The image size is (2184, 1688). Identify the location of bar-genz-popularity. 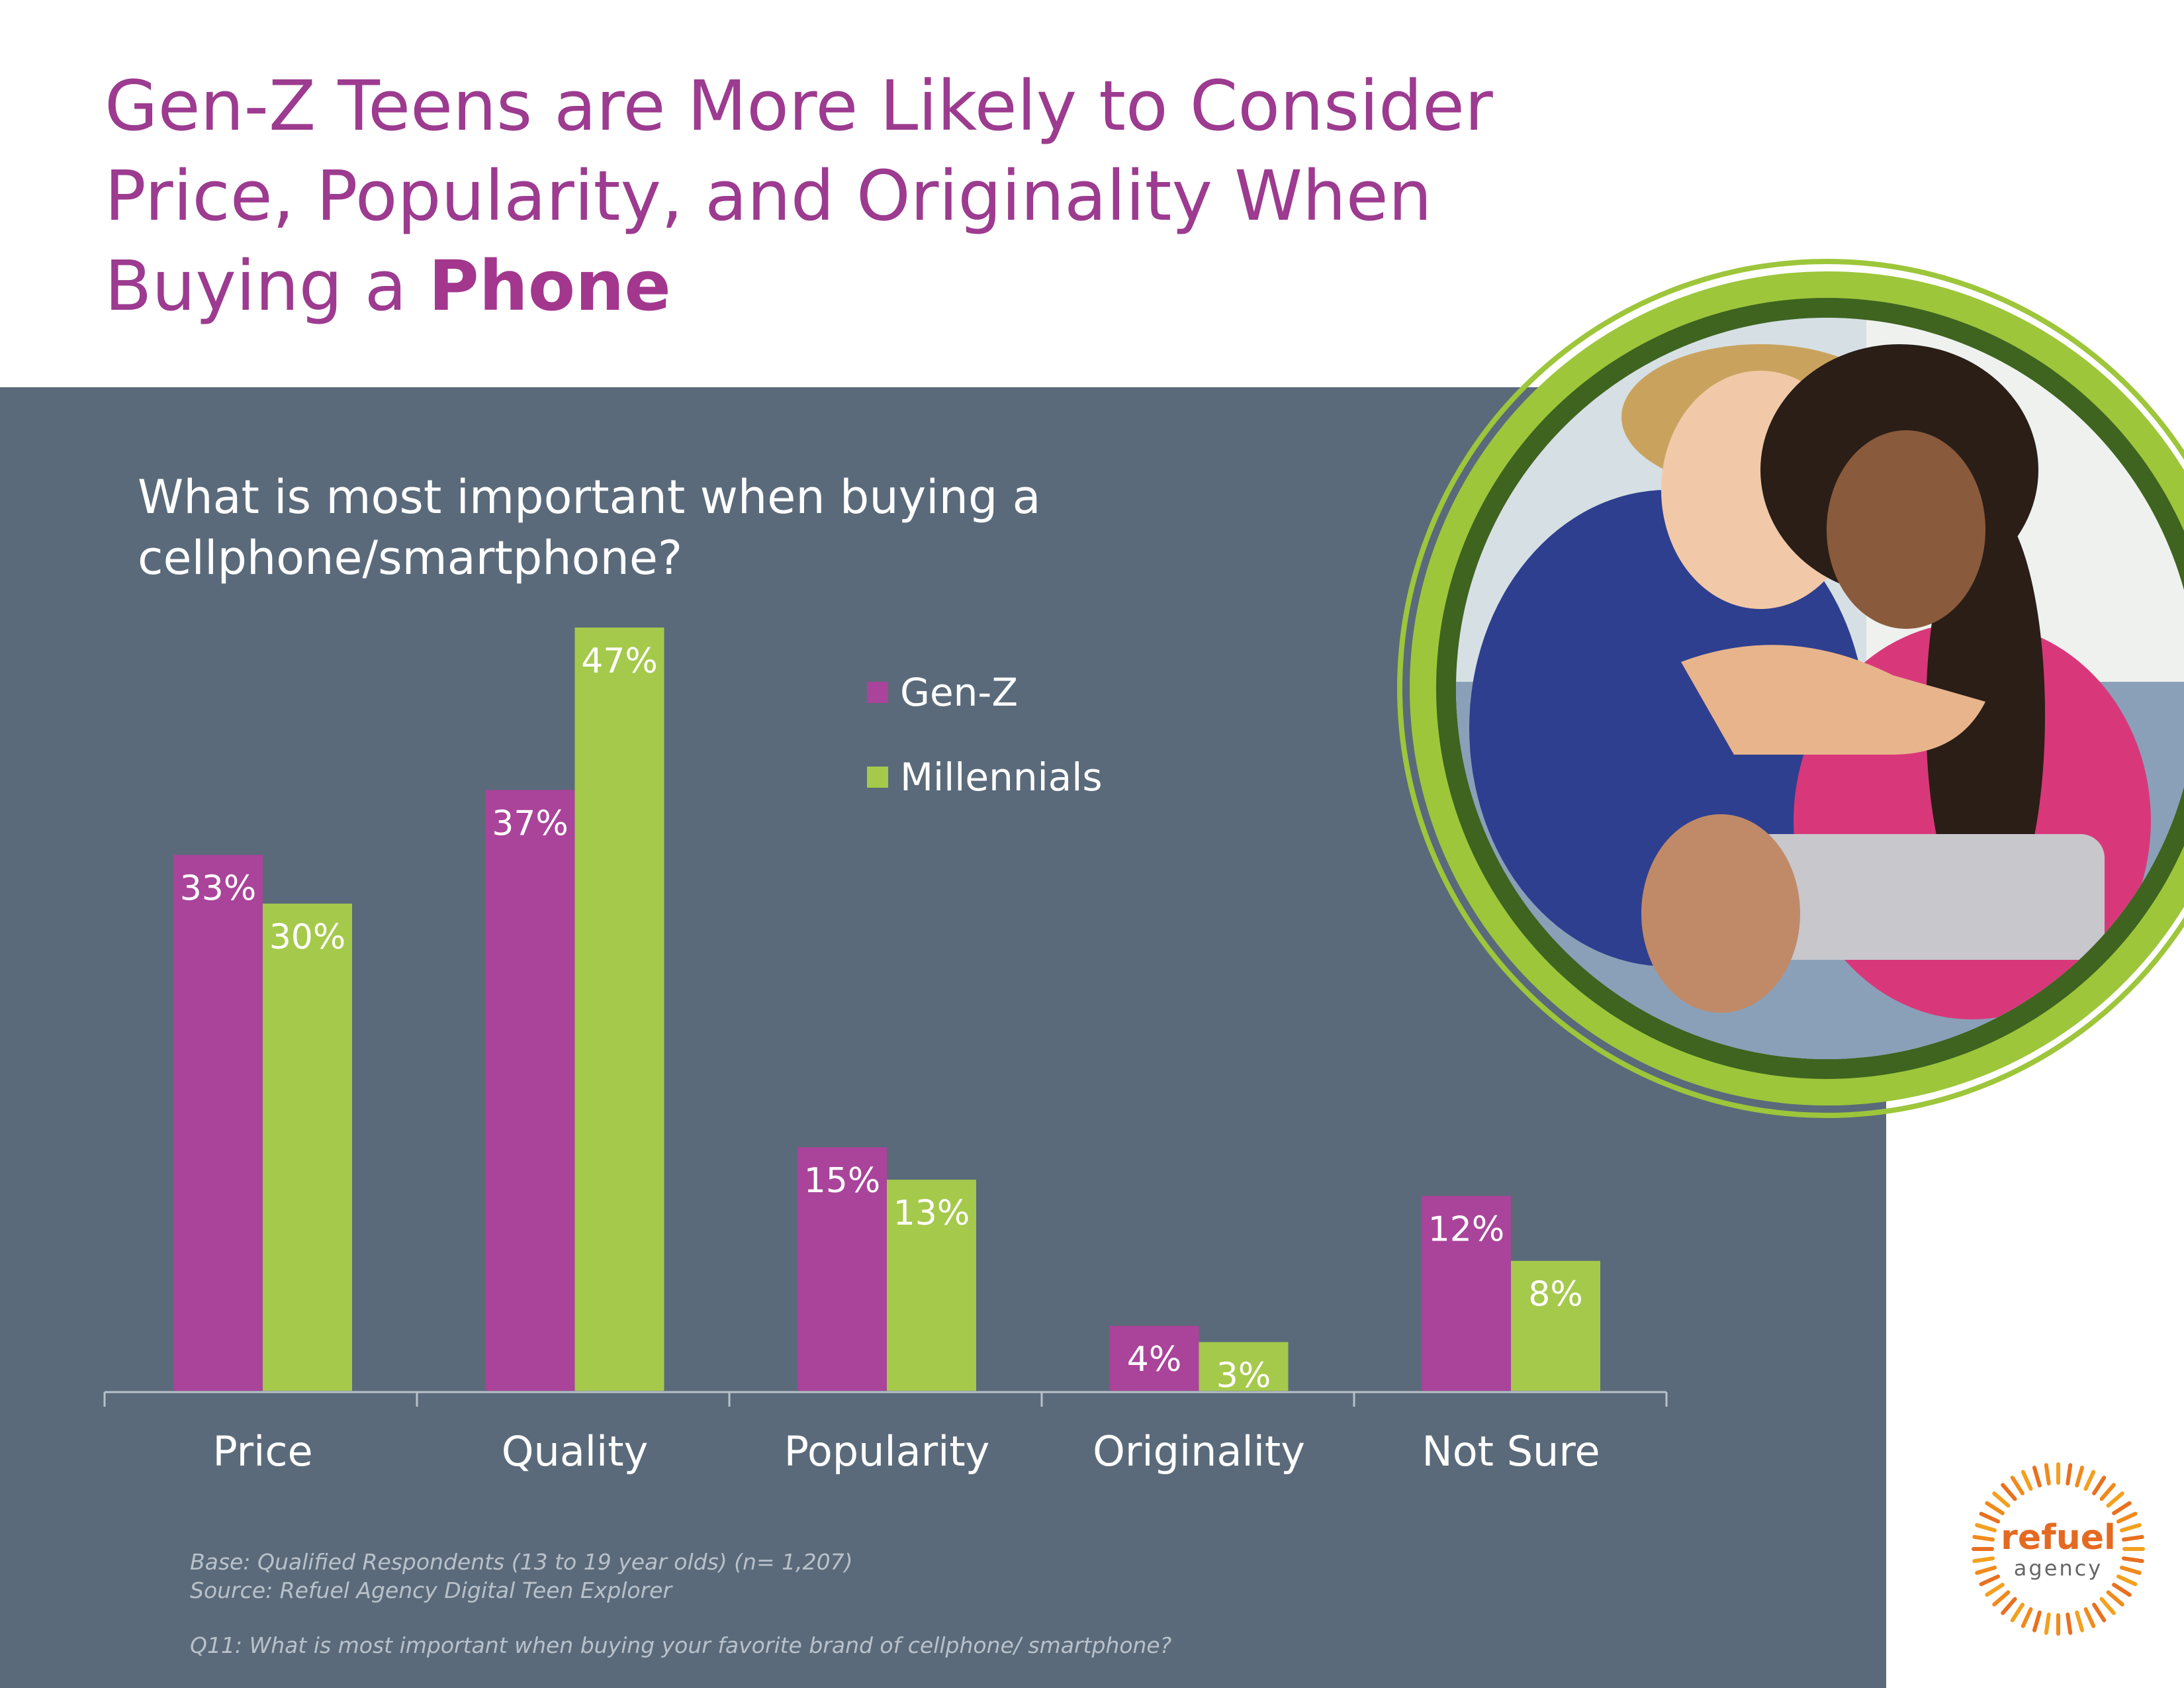
(842, 1269).